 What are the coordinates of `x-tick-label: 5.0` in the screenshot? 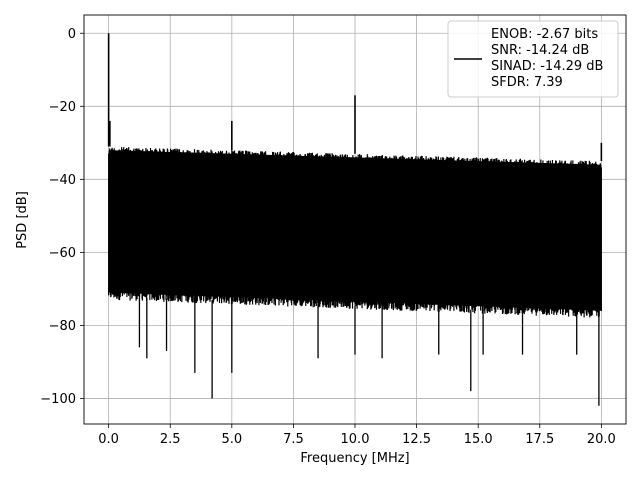 It's located at (231, 439).